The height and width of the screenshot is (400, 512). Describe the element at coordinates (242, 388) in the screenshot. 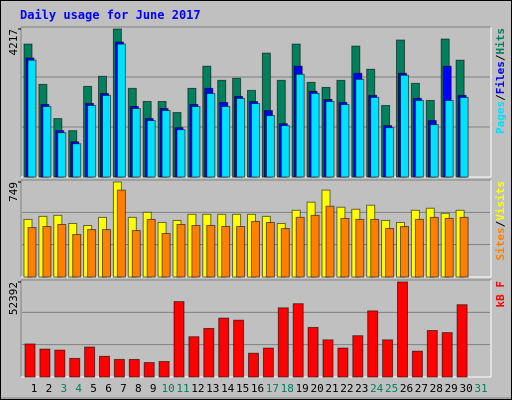

I see `x-tick-label: 15` at that location.